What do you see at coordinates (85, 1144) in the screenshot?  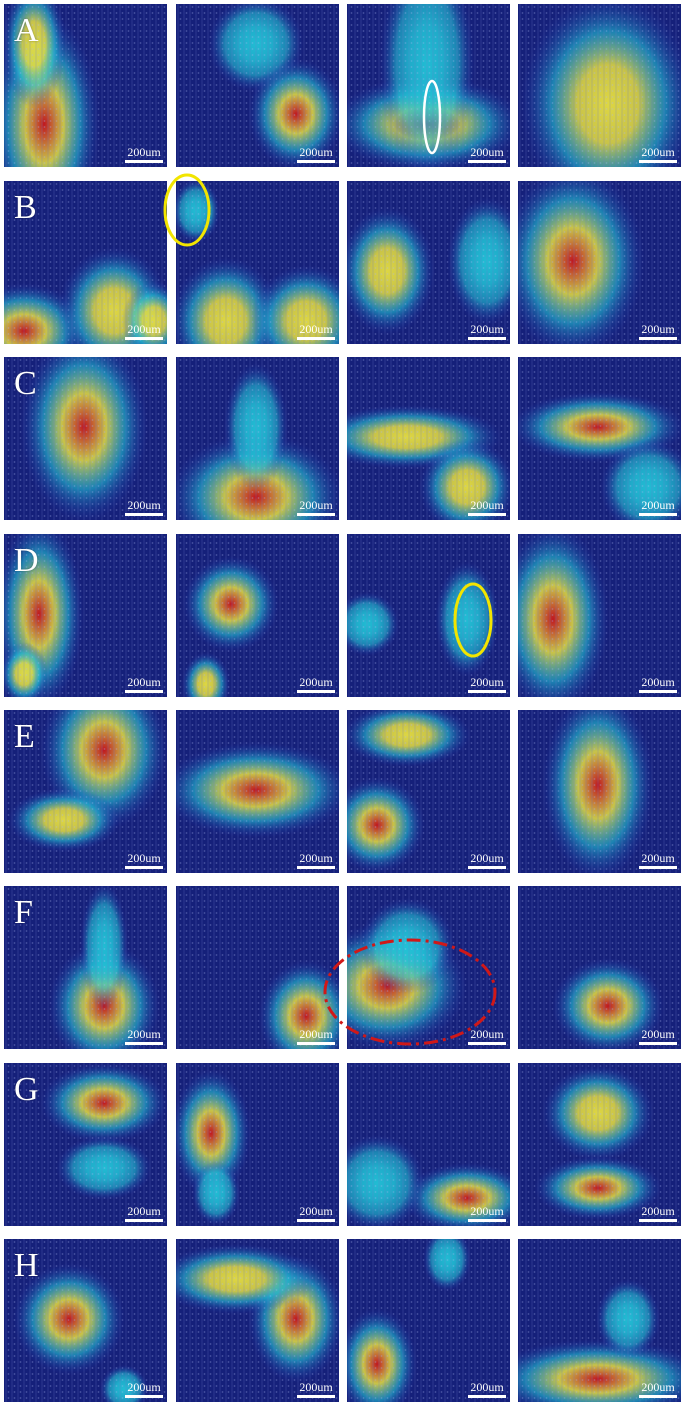 I see `heatmap-panel: G 200um` at bounding box center [85, 1144].